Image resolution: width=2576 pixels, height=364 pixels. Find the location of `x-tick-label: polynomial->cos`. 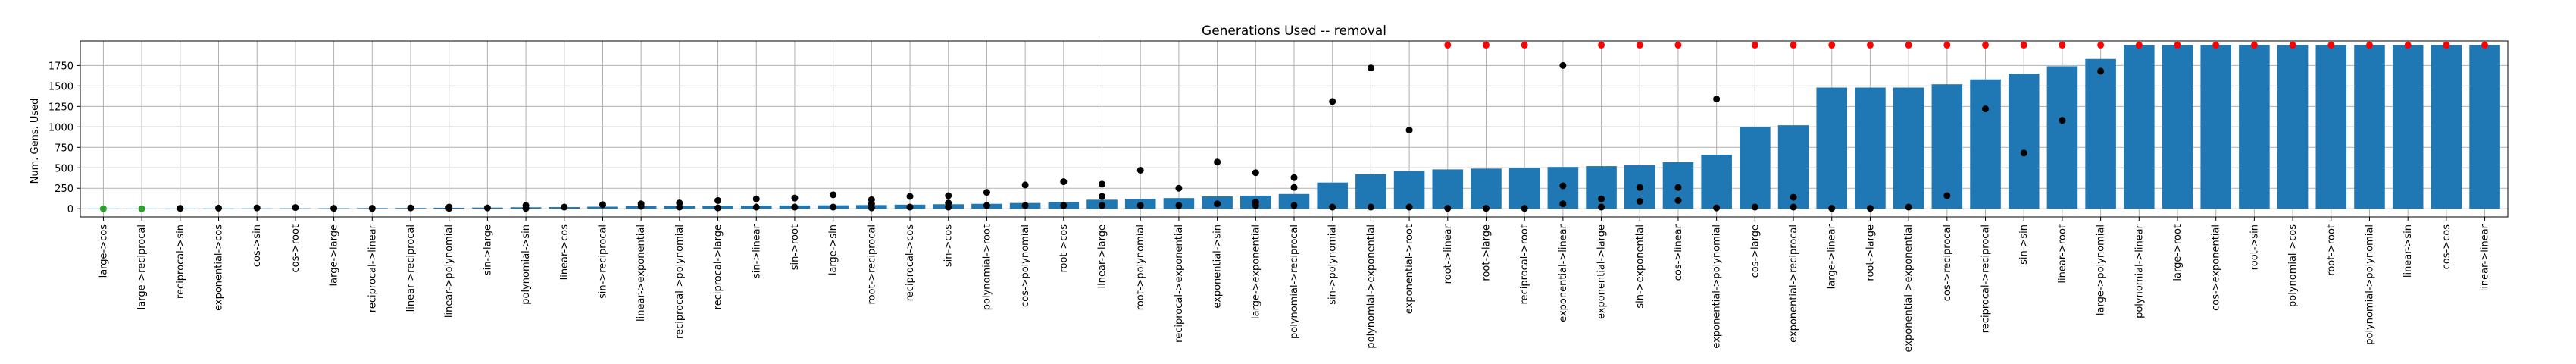

x-tick-label: polynomial->cos is located at coordinates (2293, 265).